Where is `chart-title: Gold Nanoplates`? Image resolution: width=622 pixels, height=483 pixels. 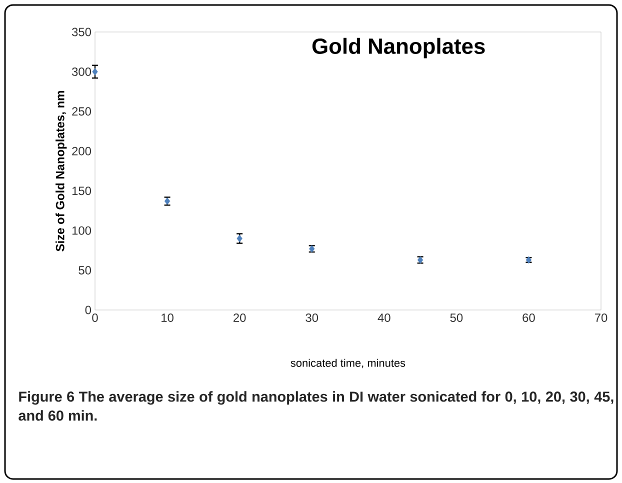
chart-title: Gold Nanoplates is located at coordinates (398, 48).